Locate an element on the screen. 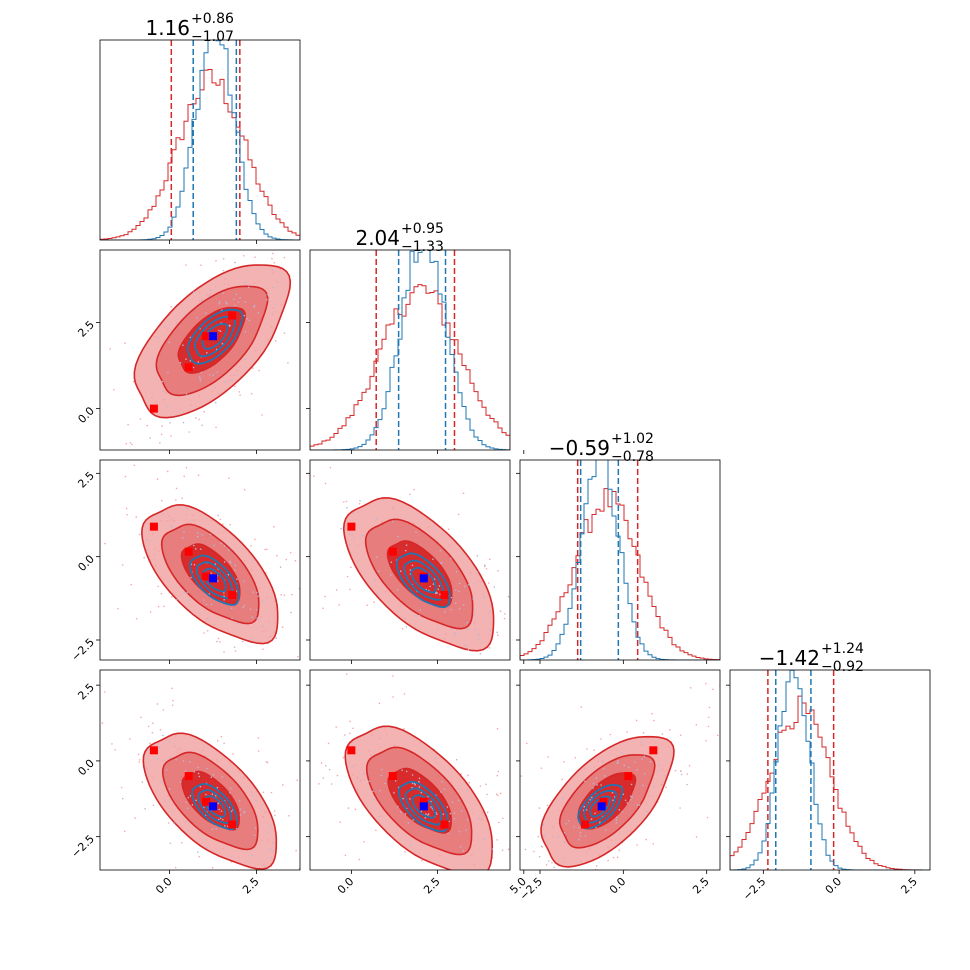  blue-contour is located at coordinates (600, 806).